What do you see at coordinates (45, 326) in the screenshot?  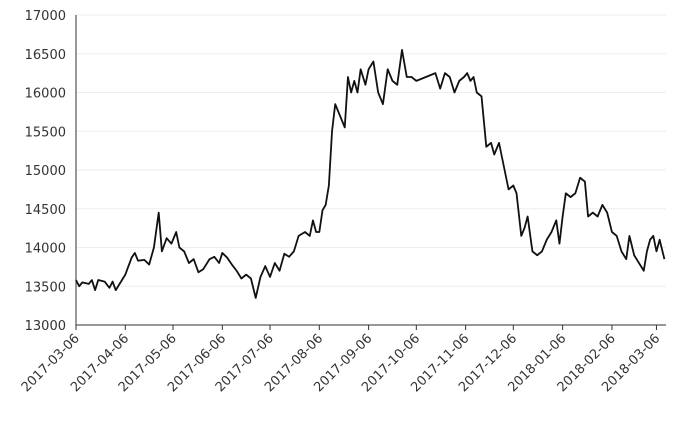 I see `y-tick-label: 13000` at bounding box center [45, 326].